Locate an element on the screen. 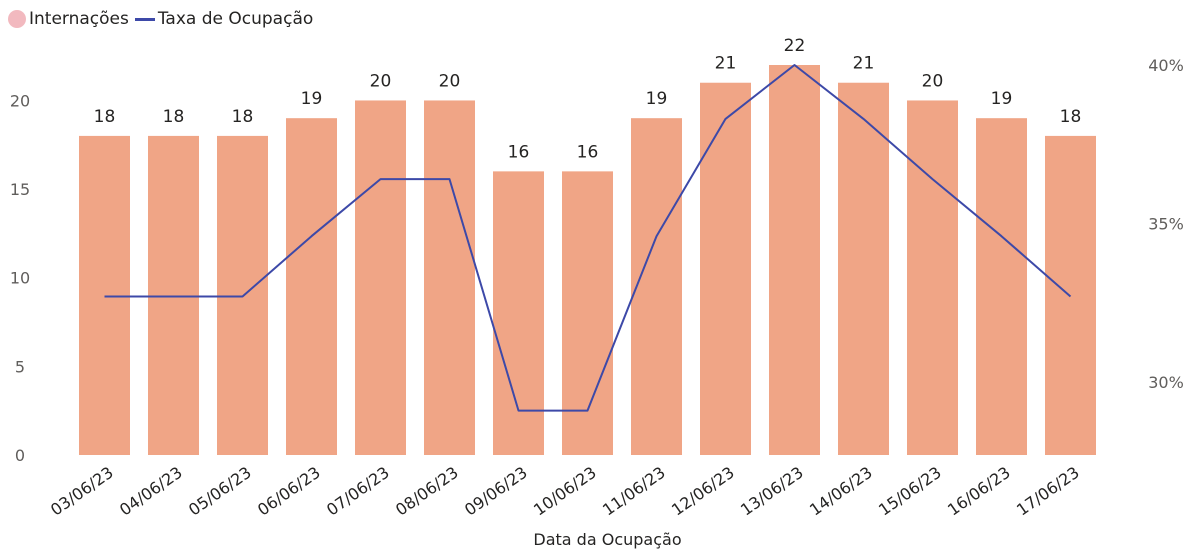  y-tick-label: 0 is located at coordinates (20, 455).